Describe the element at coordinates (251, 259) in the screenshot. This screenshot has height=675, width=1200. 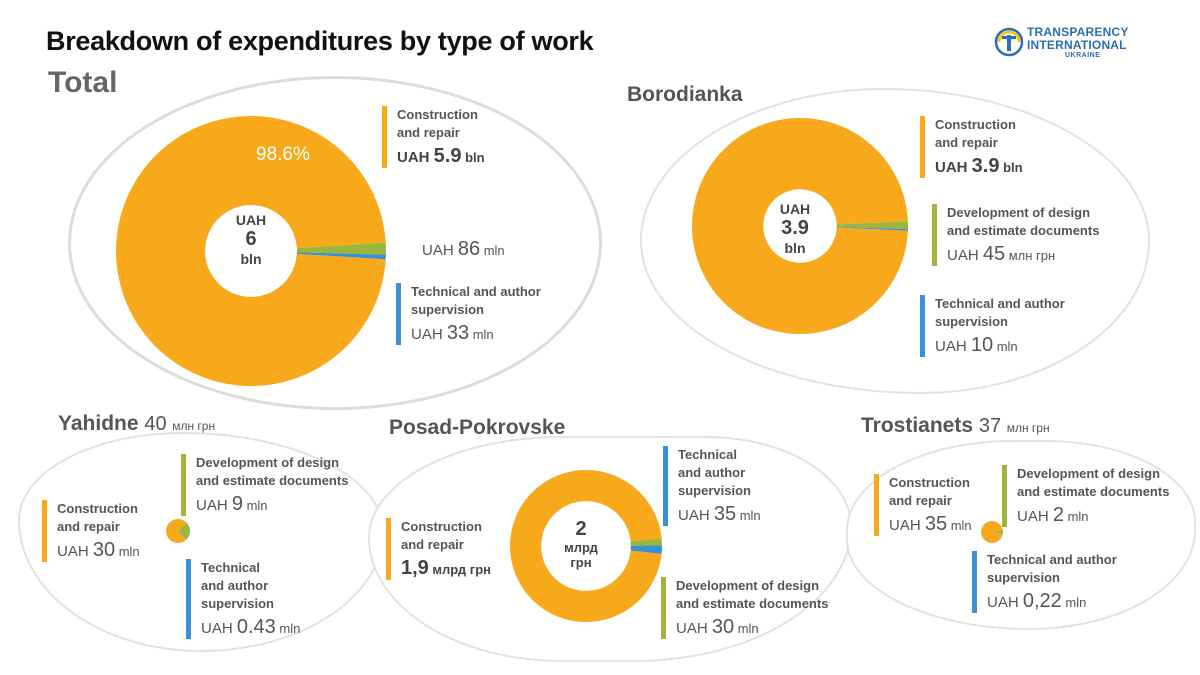
I see `total-center-unit: bln` at that location.